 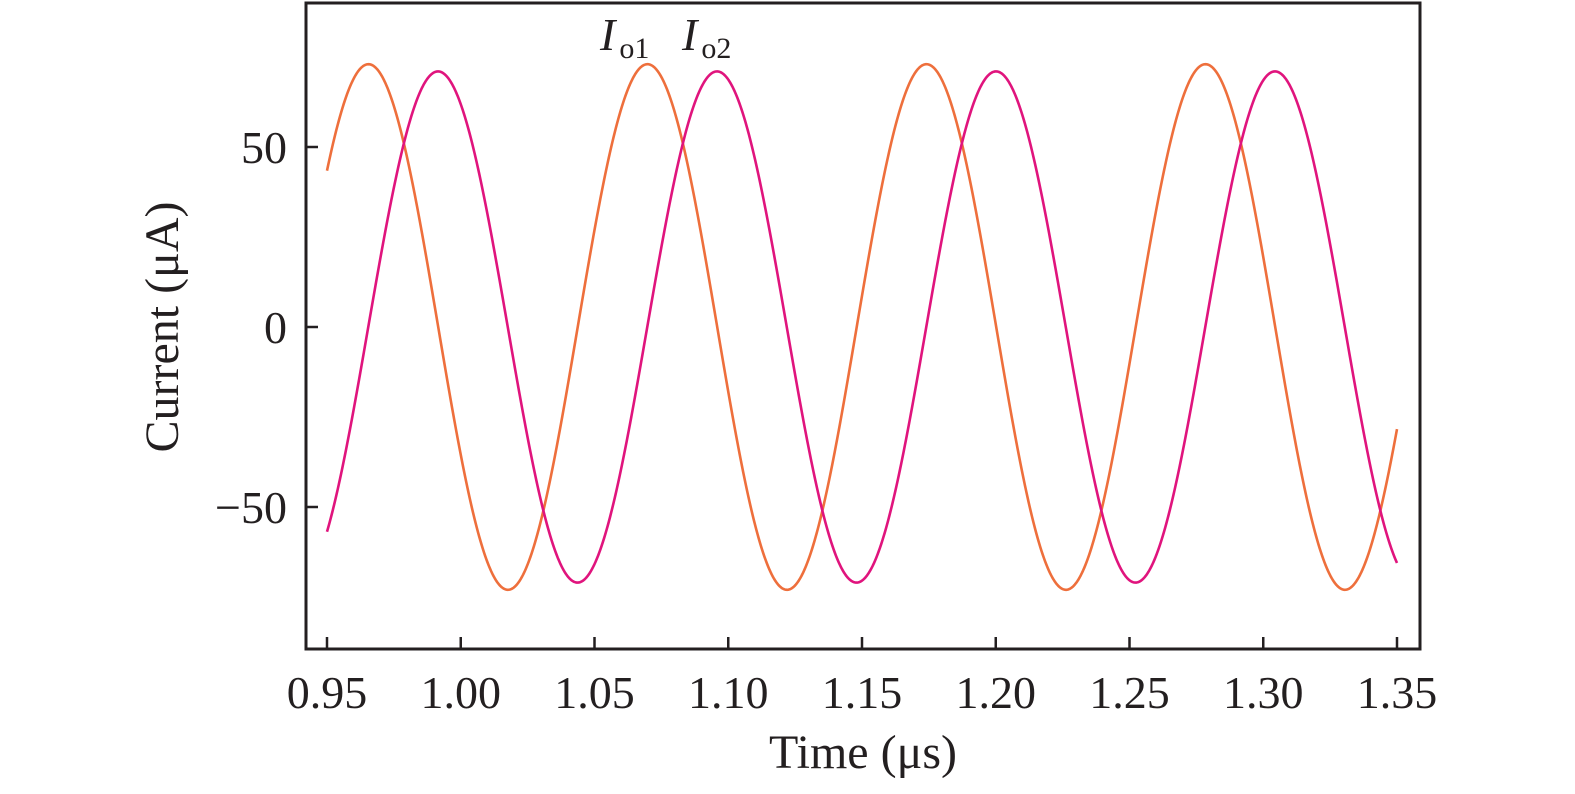 What do you see at coordinates (251, 507) in the screenshot?
I see `y-tick-label: −50` at bounding box center [251, 507].